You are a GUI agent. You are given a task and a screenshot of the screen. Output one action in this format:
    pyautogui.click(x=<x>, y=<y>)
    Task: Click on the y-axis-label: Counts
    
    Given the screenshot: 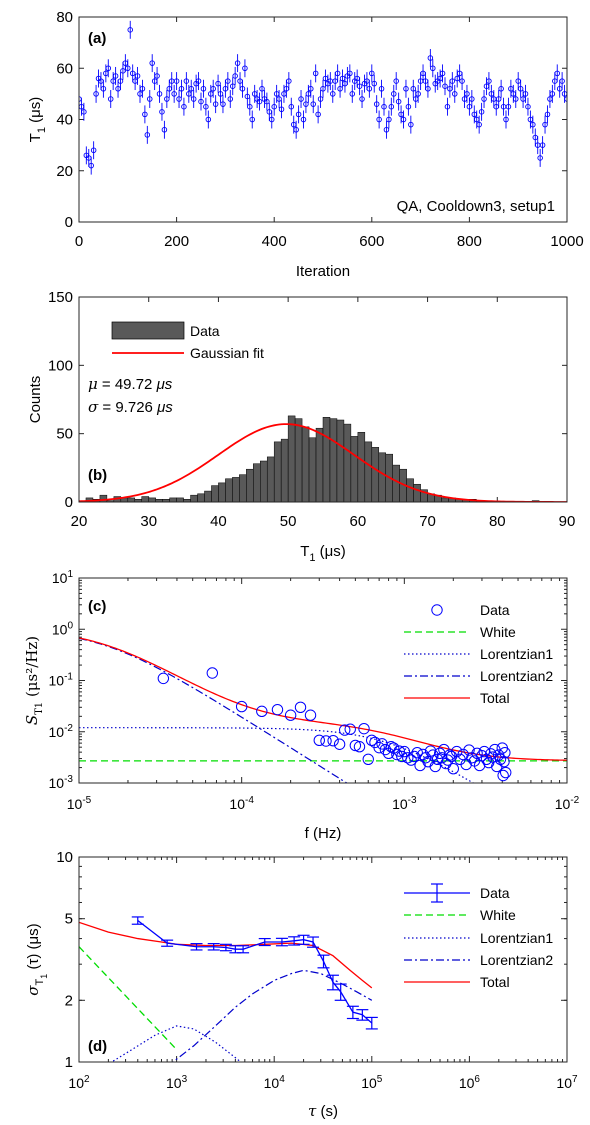 What is the action you would take?
    pyautogui.click(x=35, y=400)
    